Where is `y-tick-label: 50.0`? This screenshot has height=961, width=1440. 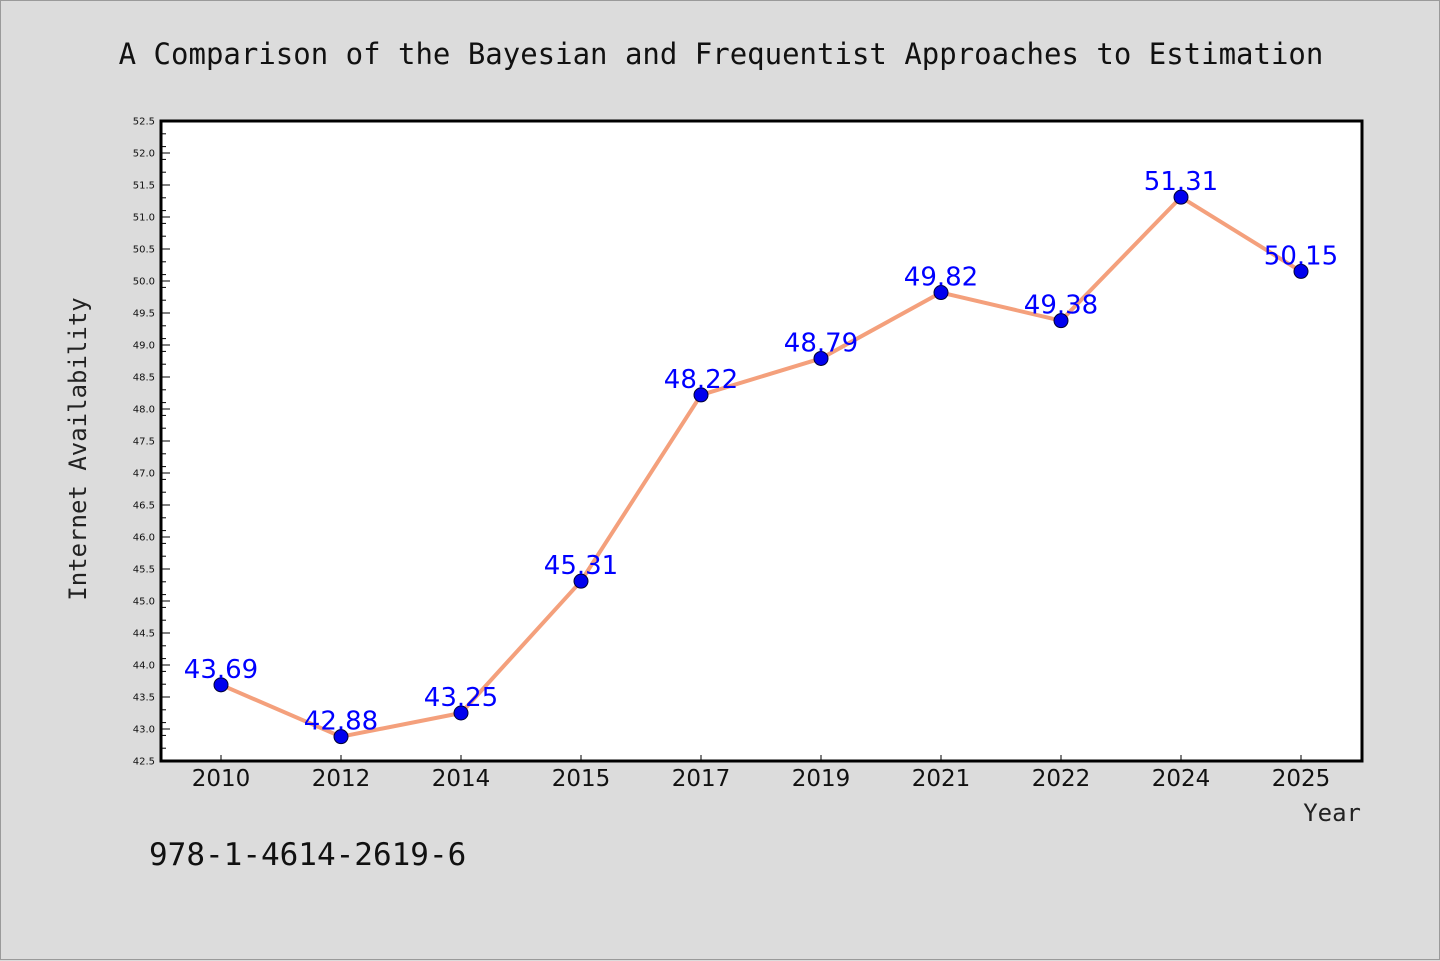
y-tick-label: 50.0 is located at coordinates (144, 282).